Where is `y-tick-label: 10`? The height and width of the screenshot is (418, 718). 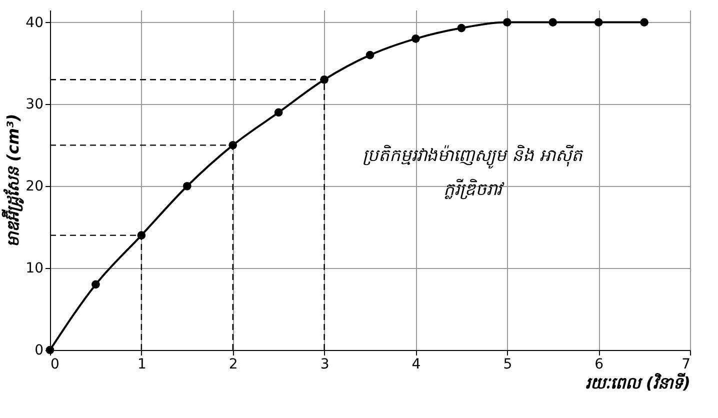
y-tick-label: 10 is located at coordinates (35, 268).